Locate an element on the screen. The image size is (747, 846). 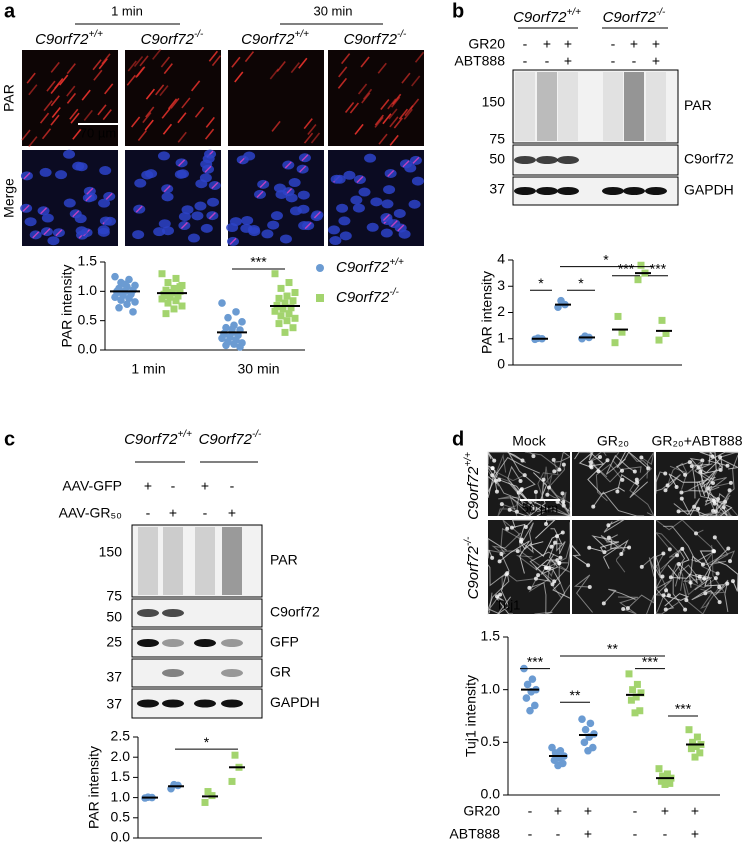
legend-label: C9orf72+/+ is located at coordinates (370, 266).